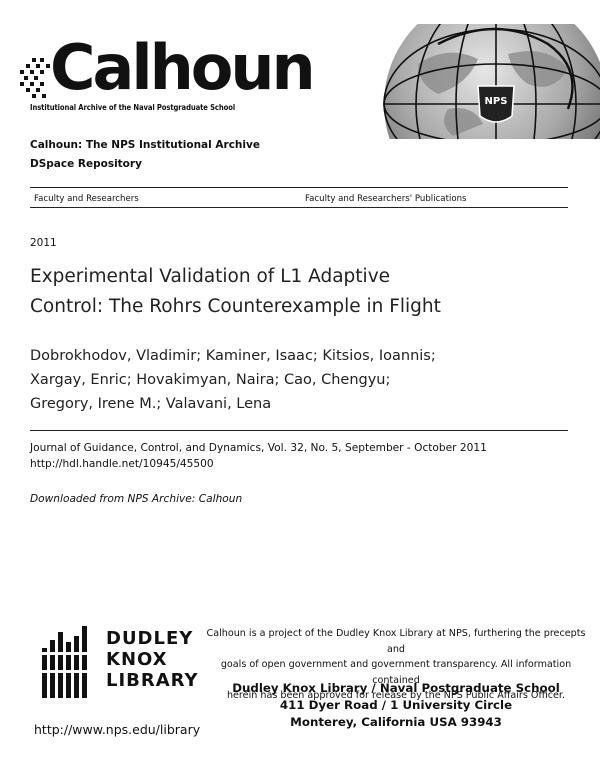 The width and height of the screenshot is (600, 776). I want to click on calhoun-logo-dots, so click(35, 78).